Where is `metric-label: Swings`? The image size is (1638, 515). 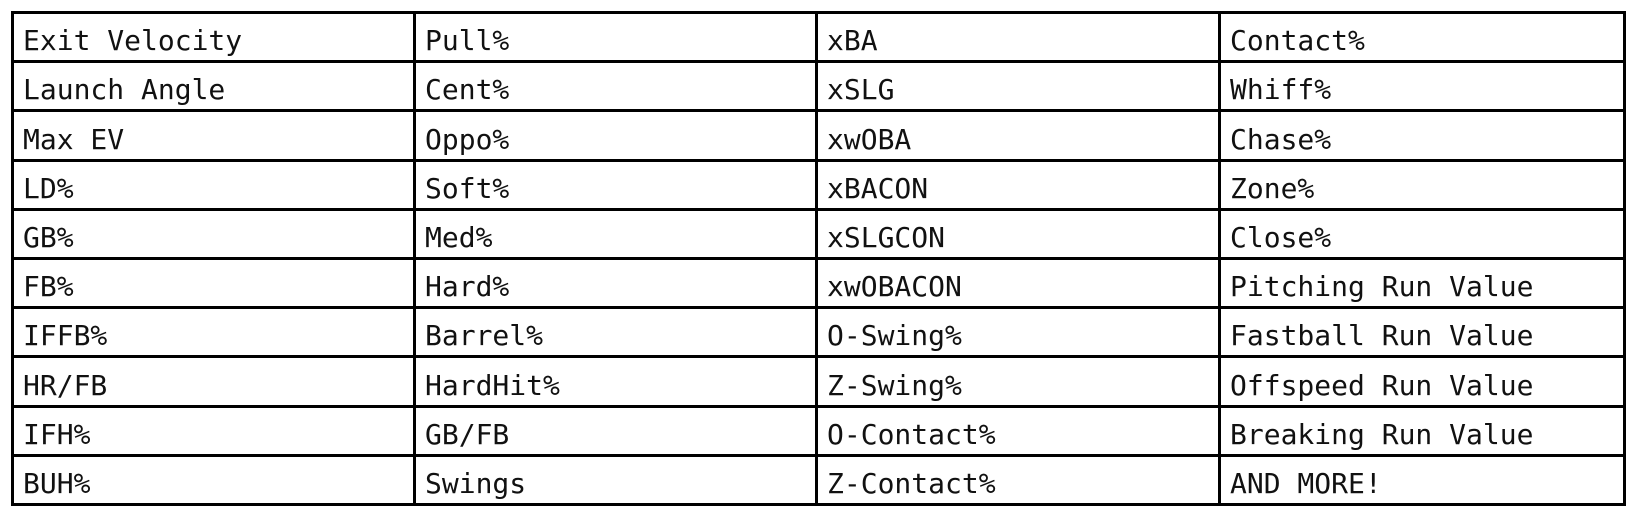 metric-label: Swings is located at coordinates (476, 483).